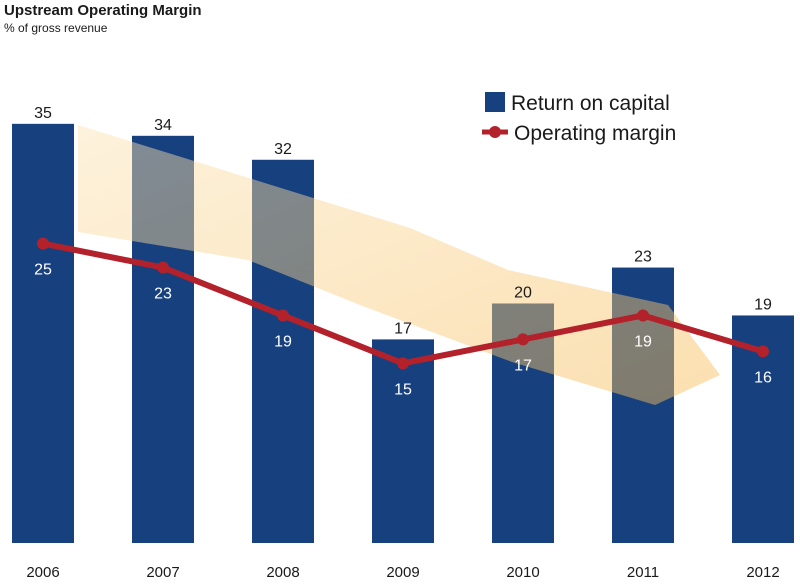  I want to click on operating-margin-point-2007, so click(163, 267).